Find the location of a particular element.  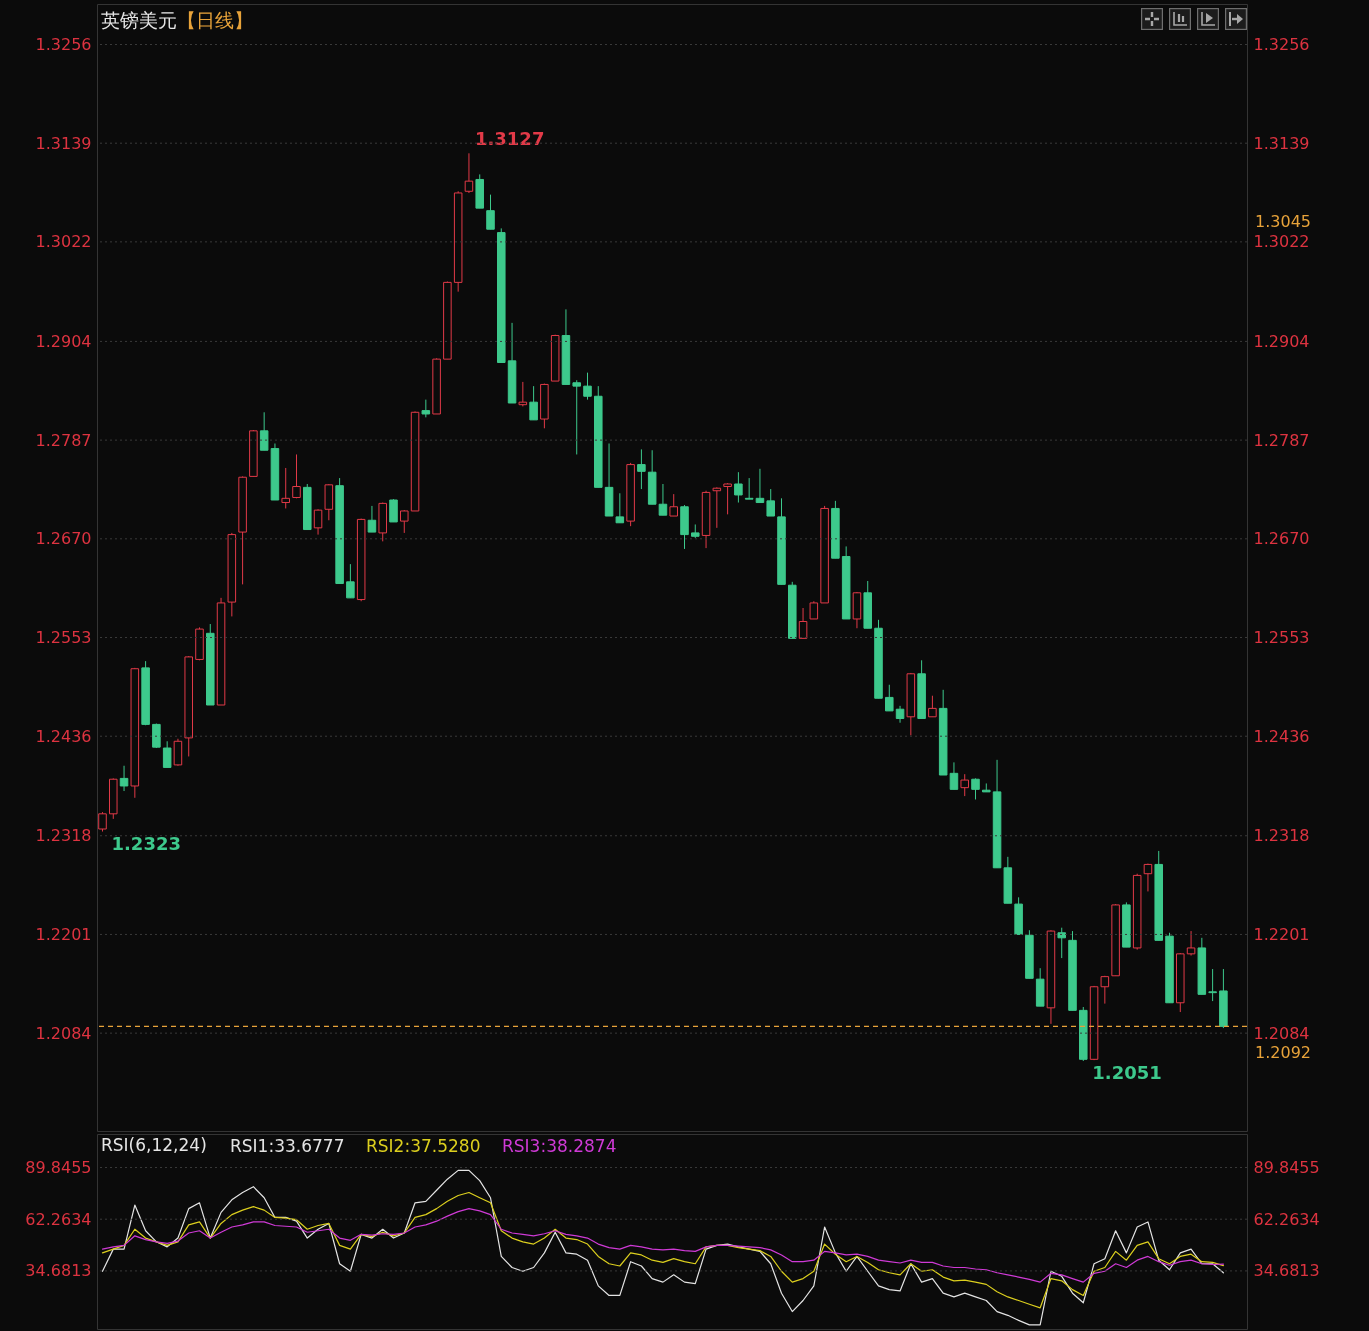

y-tick-label: 1.2318 is located at coordinates (63, 836).